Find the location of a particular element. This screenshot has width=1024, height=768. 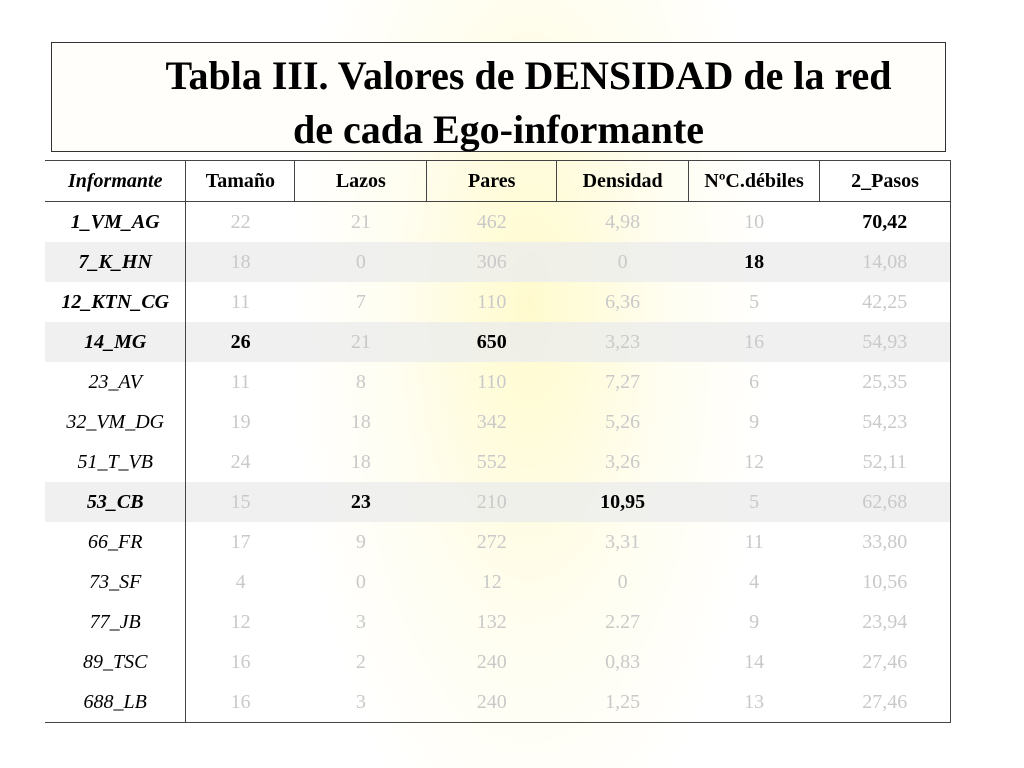

column-header-tamano: Tamaño is located at coordinates (240, 181).